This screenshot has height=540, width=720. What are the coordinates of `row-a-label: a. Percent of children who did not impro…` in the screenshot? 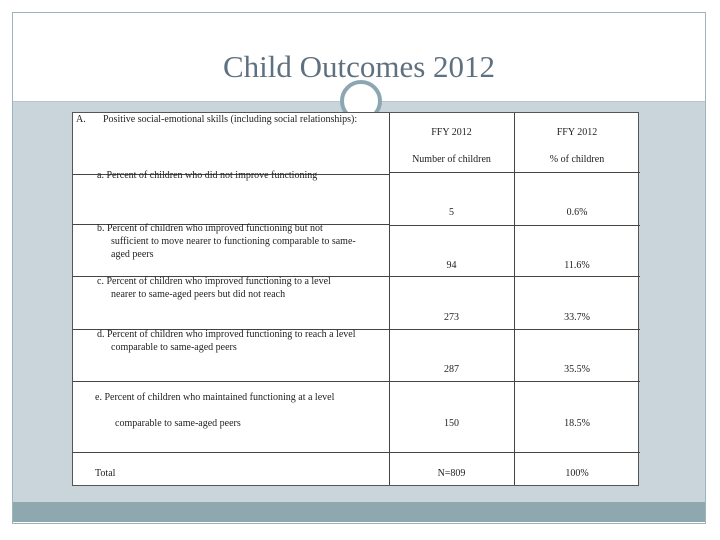 It's located at (207, 175).